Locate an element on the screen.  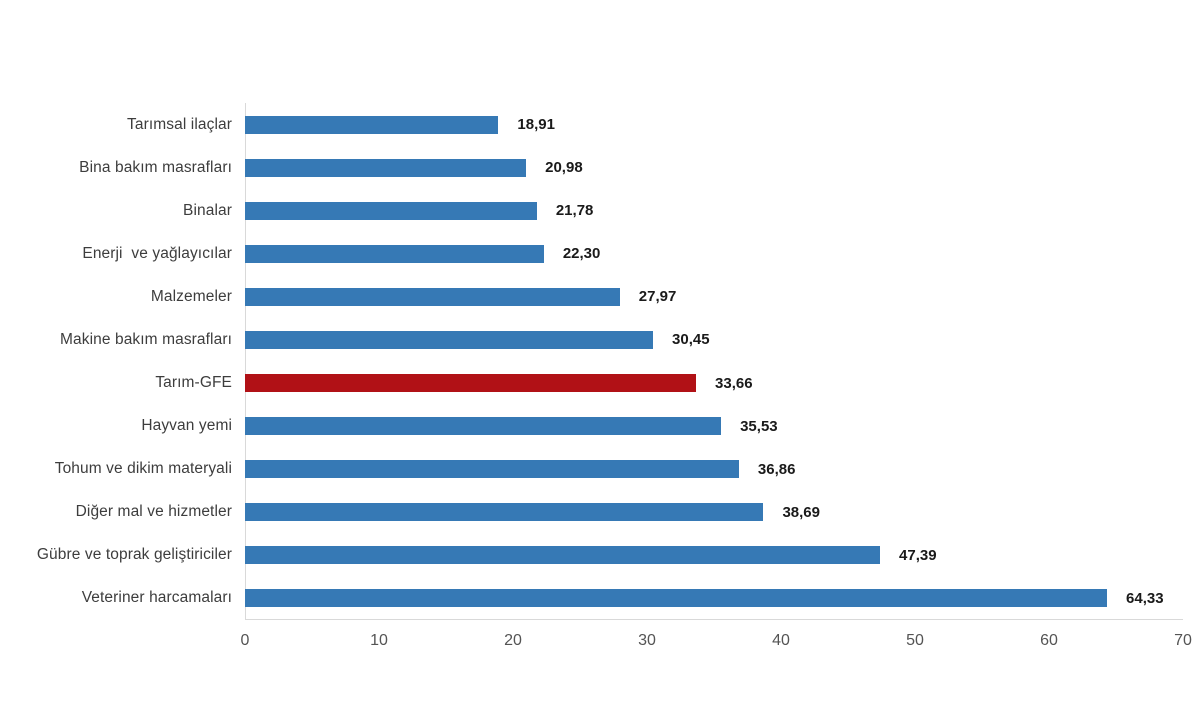
category-label: Tarımsal ilaçlar is located at coordinates (179, 124).